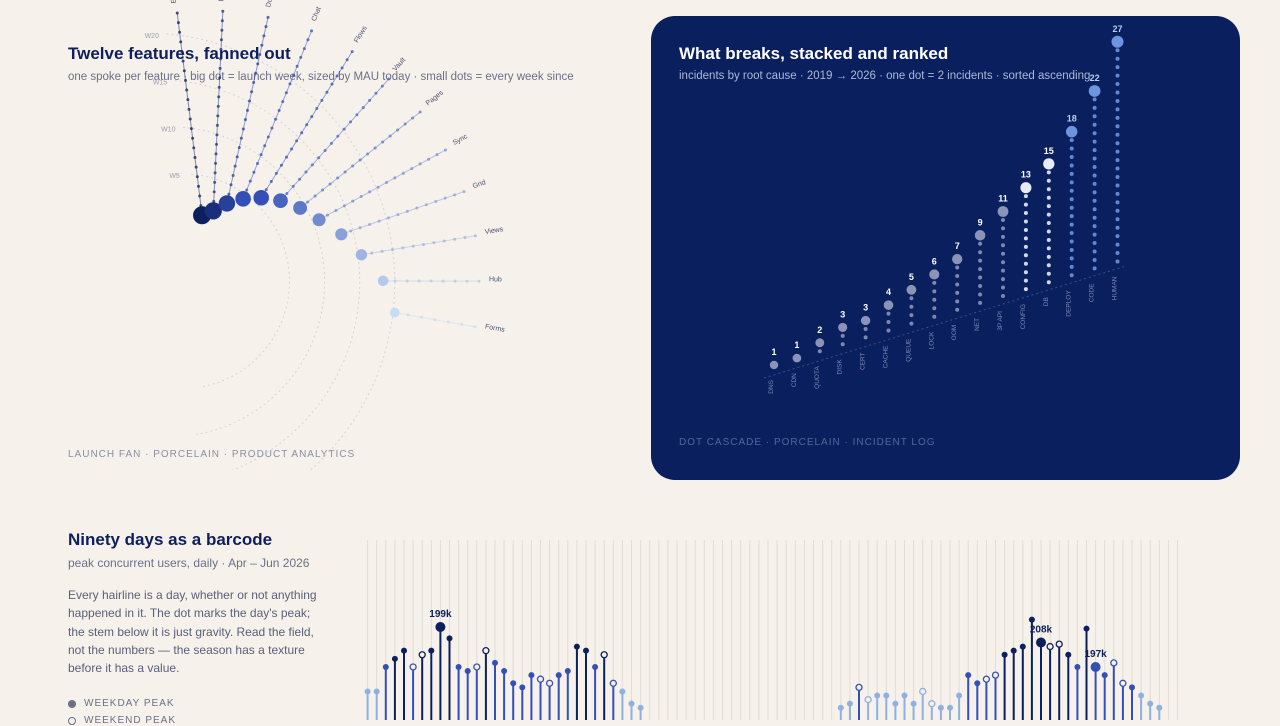 This screenshot has width=1280, height=726. What do you see at coordinates (1095, 654) in the screenshot?
I see `barcode-annotation: 197k` at bounding box center [1095, 654].